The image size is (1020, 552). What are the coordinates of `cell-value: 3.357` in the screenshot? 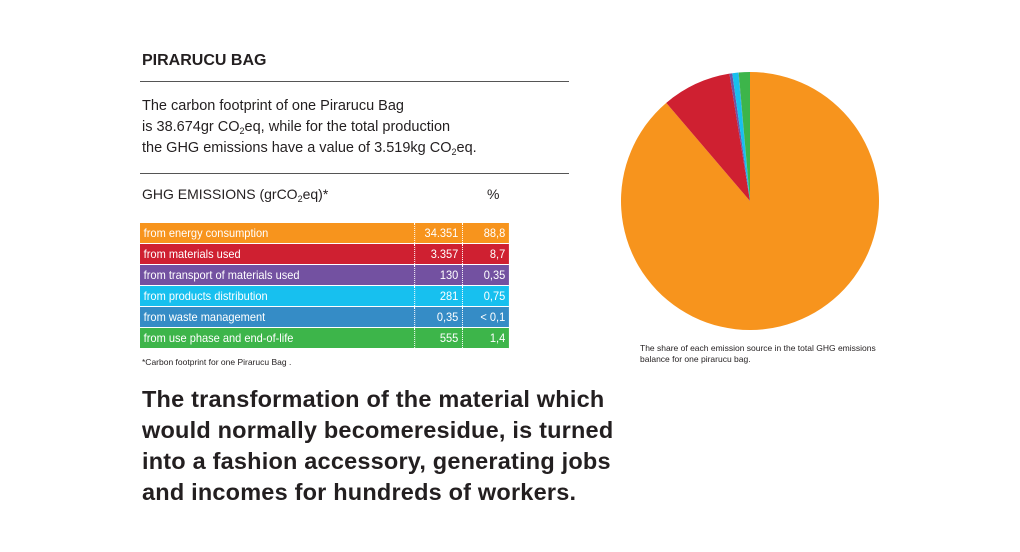 It's located at (438, 254).